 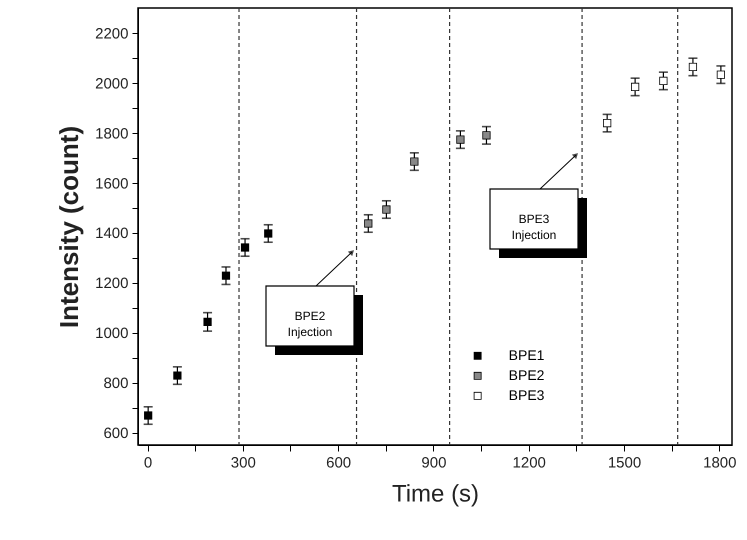 I want to click on x-tick-label: 300, so click(x=243, y=463).